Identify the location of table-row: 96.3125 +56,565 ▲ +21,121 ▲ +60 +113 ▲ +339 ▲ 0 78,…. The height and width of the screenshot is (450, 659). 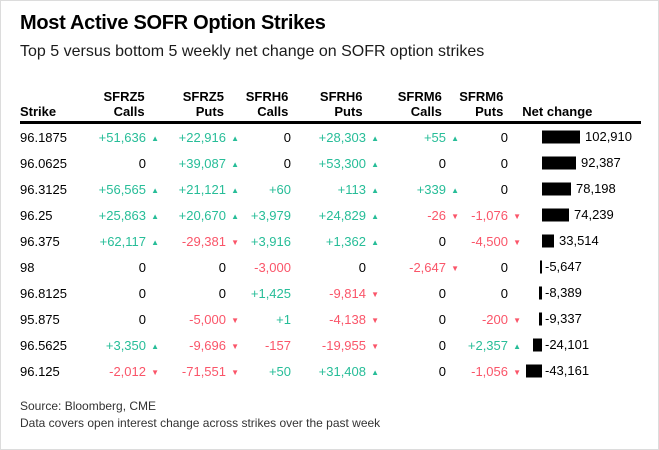
(330, 189).